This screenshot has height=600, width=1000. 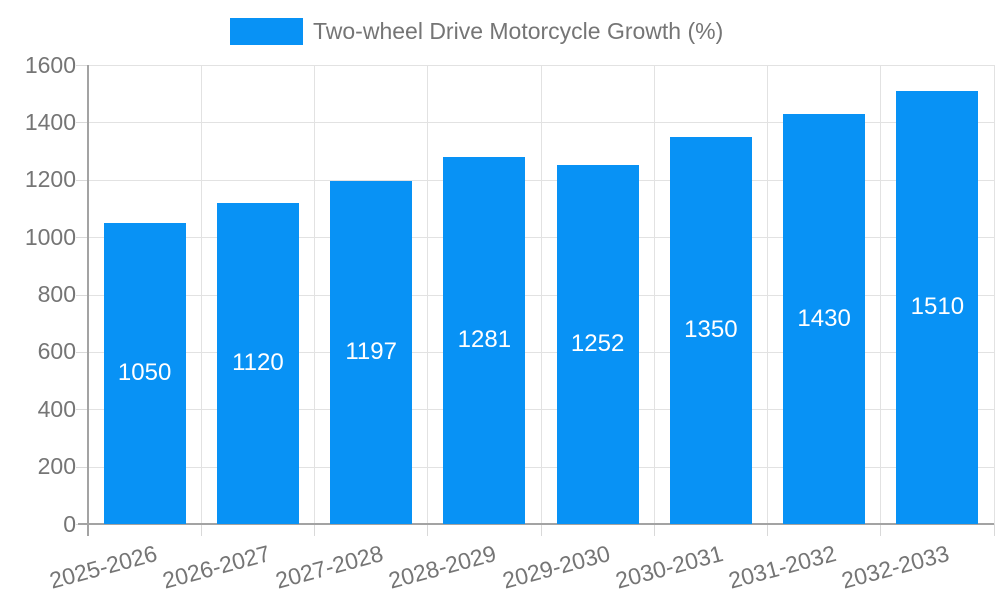 I want to click on bar: 1510, so click(x=937, y=307).